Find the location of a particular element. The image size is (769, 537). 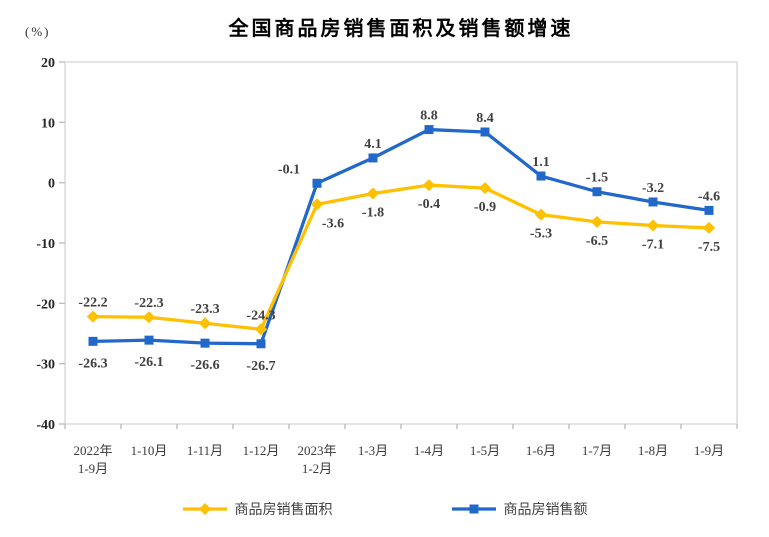

x-category-label: 1-2月 is located at coordinates (317, 468).